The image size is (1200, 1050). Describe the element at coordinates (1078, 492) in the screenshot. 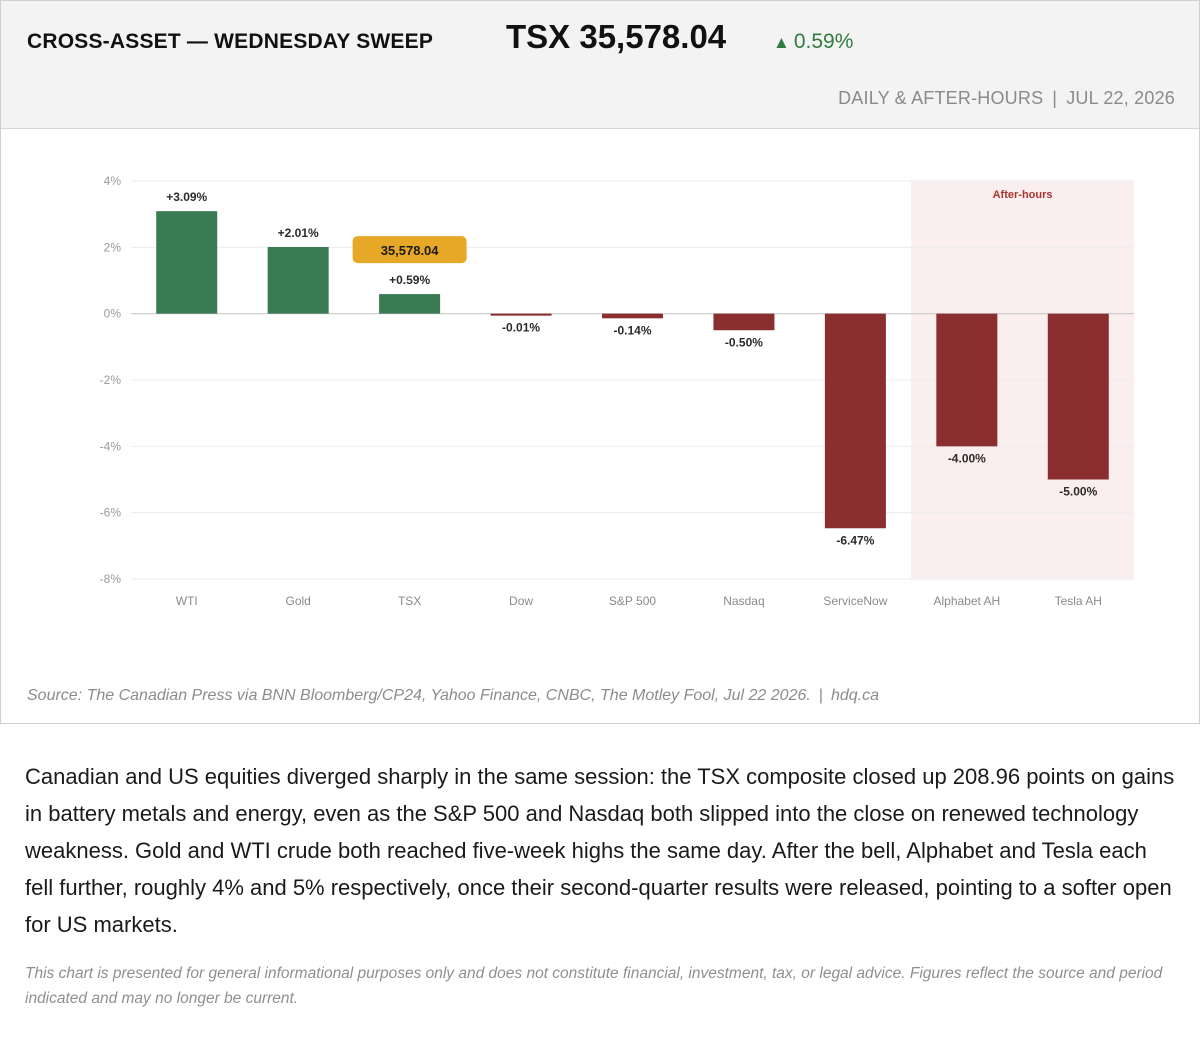

I see `data-label: -5.00%` at that location.